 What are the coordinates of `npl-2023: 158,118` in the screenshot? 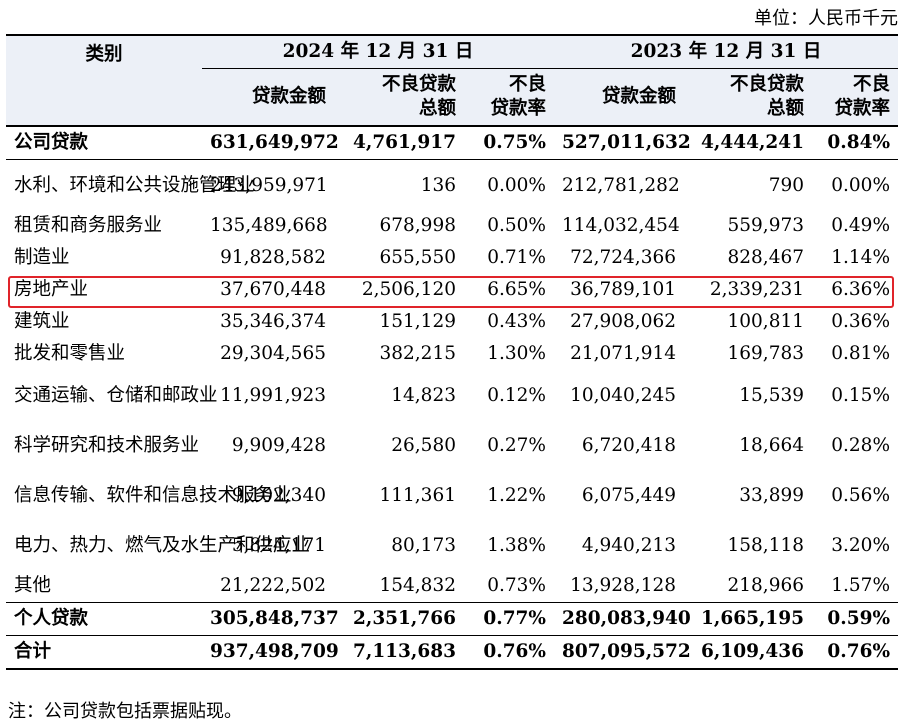 It's located at (766, 545).